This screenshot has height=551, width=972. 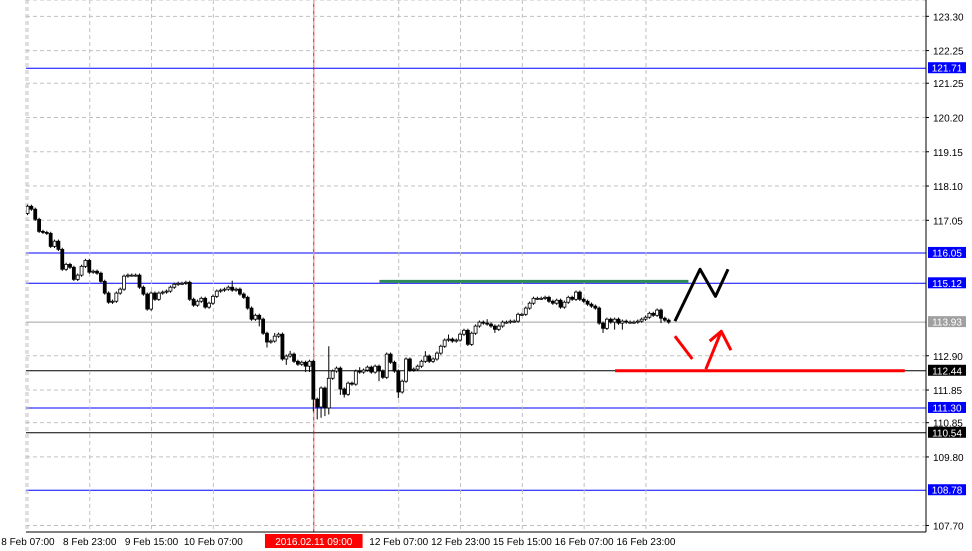 I want to click on y-tick-label: 109.80, so click(x=948, y=458).